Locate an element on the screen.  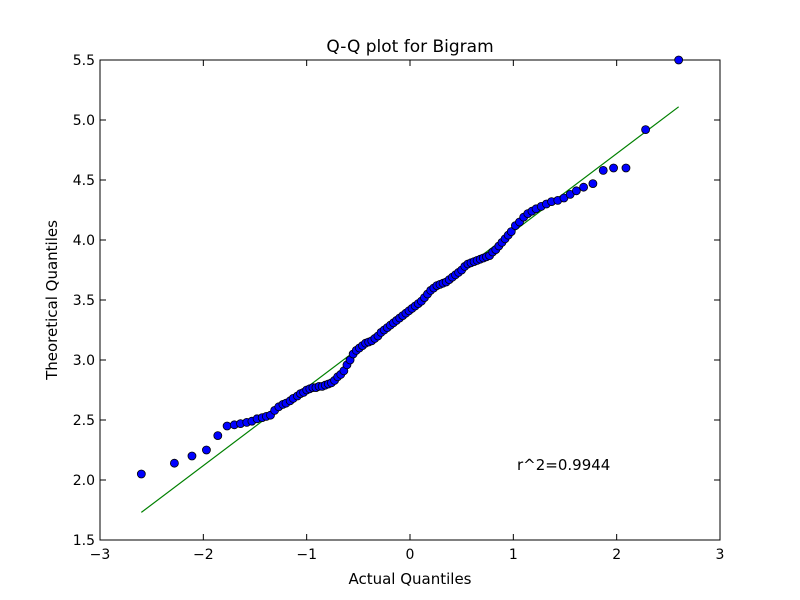
x-tick-label: −1 is located at coordinates (306, 555).